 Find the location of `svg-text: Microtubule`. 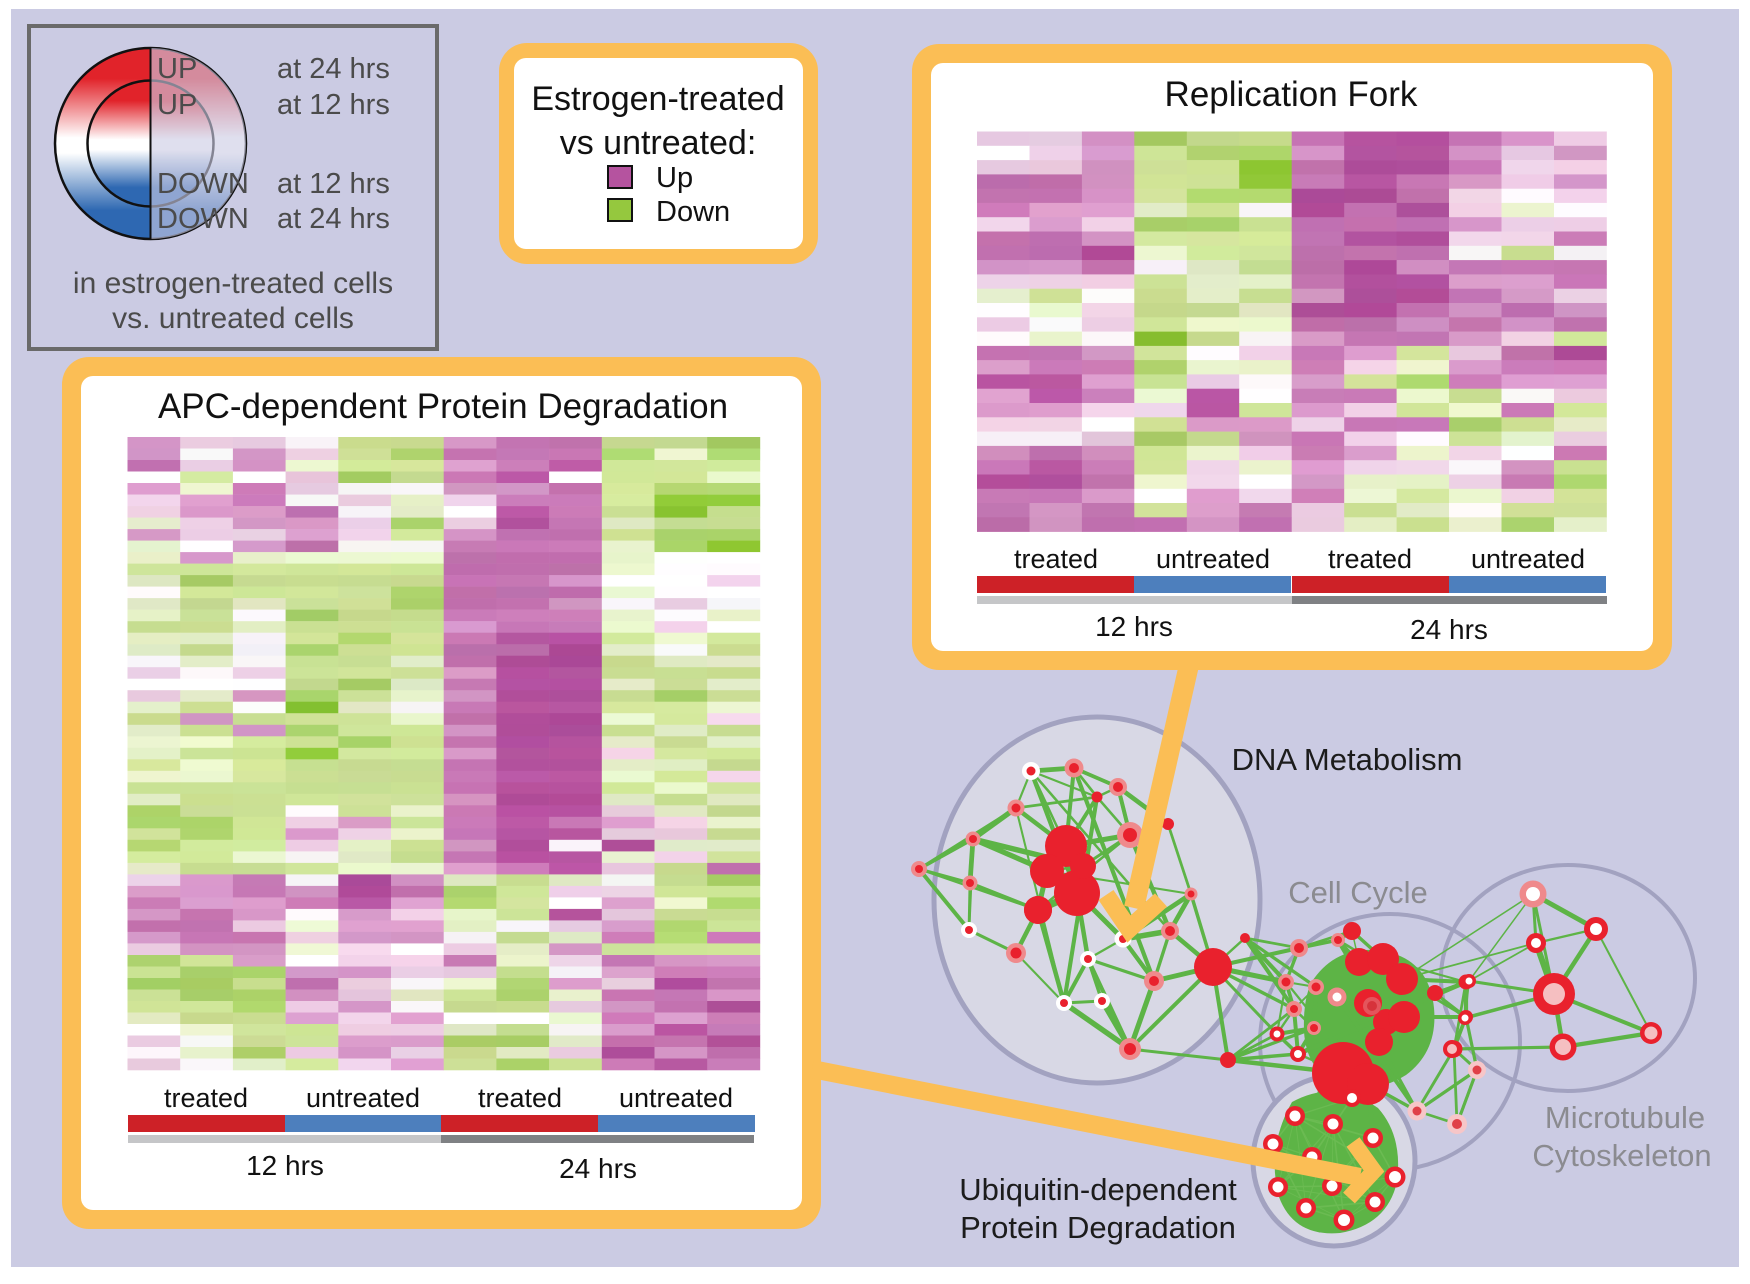

svg-text: Microtubule is located at coordinates (1625, 1117).